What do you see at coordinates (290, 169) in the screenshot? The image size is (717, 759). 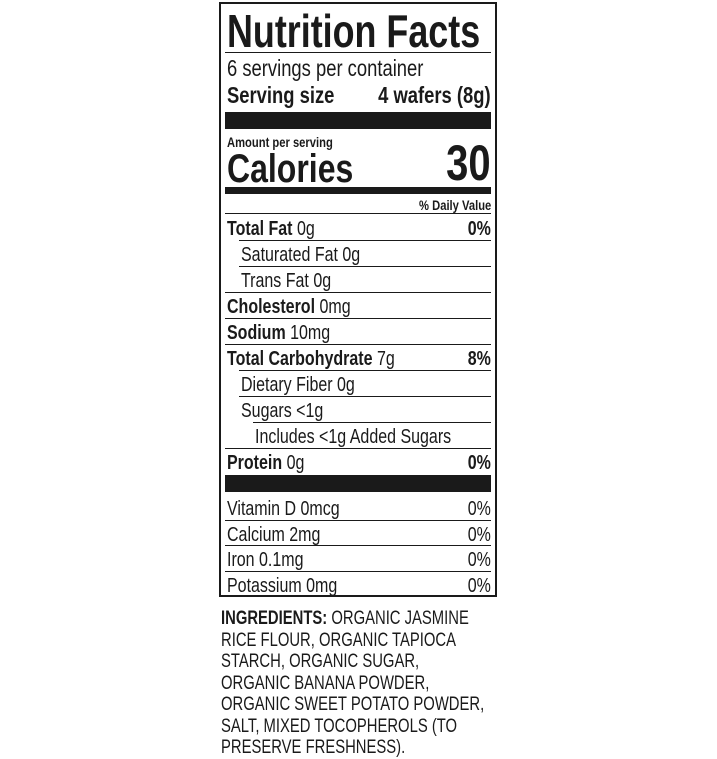 I see `calories-label: Calories` at bounding box center [290, 169].